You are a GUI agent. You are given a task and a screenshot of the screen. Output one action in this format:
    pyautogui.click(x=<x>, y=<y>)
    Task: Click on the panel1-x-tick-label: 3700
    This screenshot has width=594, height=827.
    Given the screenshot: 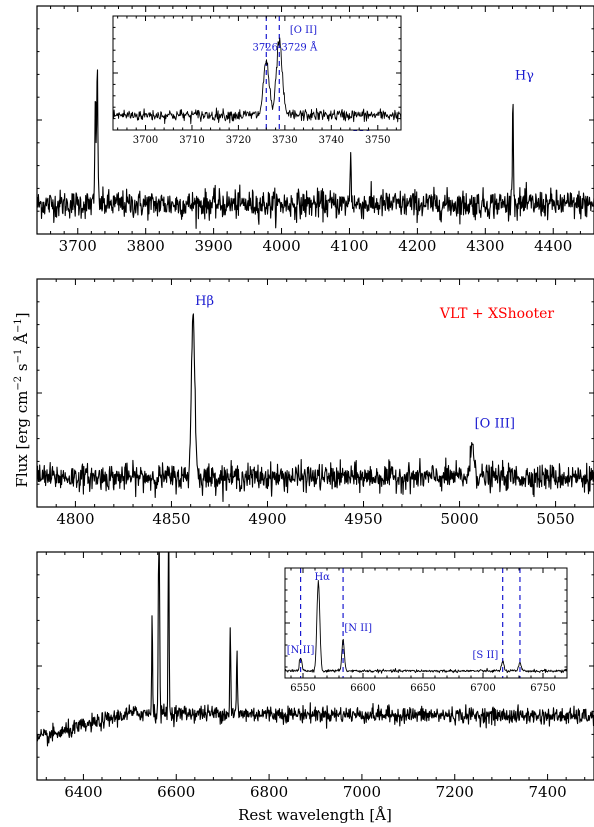 What is the action you would take?
    pyautogui.click(x=78, y=246)
    